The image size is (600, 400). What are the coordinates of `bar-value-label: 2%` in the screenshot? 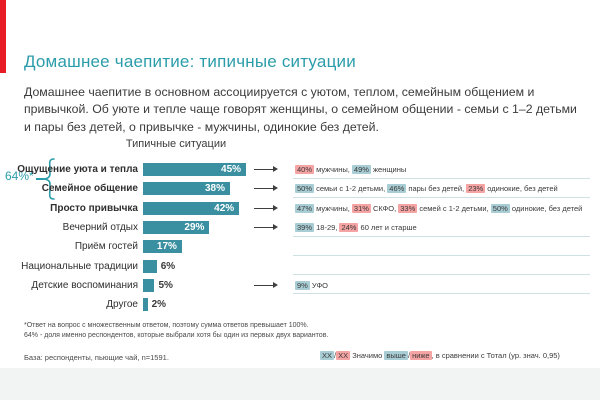 It's located at (159, 305).